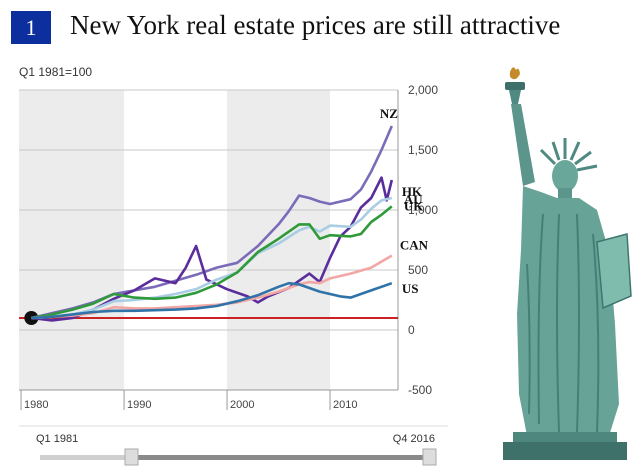 The height and width of the screenshot is (473, 640). Describe the element at coordinates (515, 86) in the screenshot. I see `torch-cup` at that location.